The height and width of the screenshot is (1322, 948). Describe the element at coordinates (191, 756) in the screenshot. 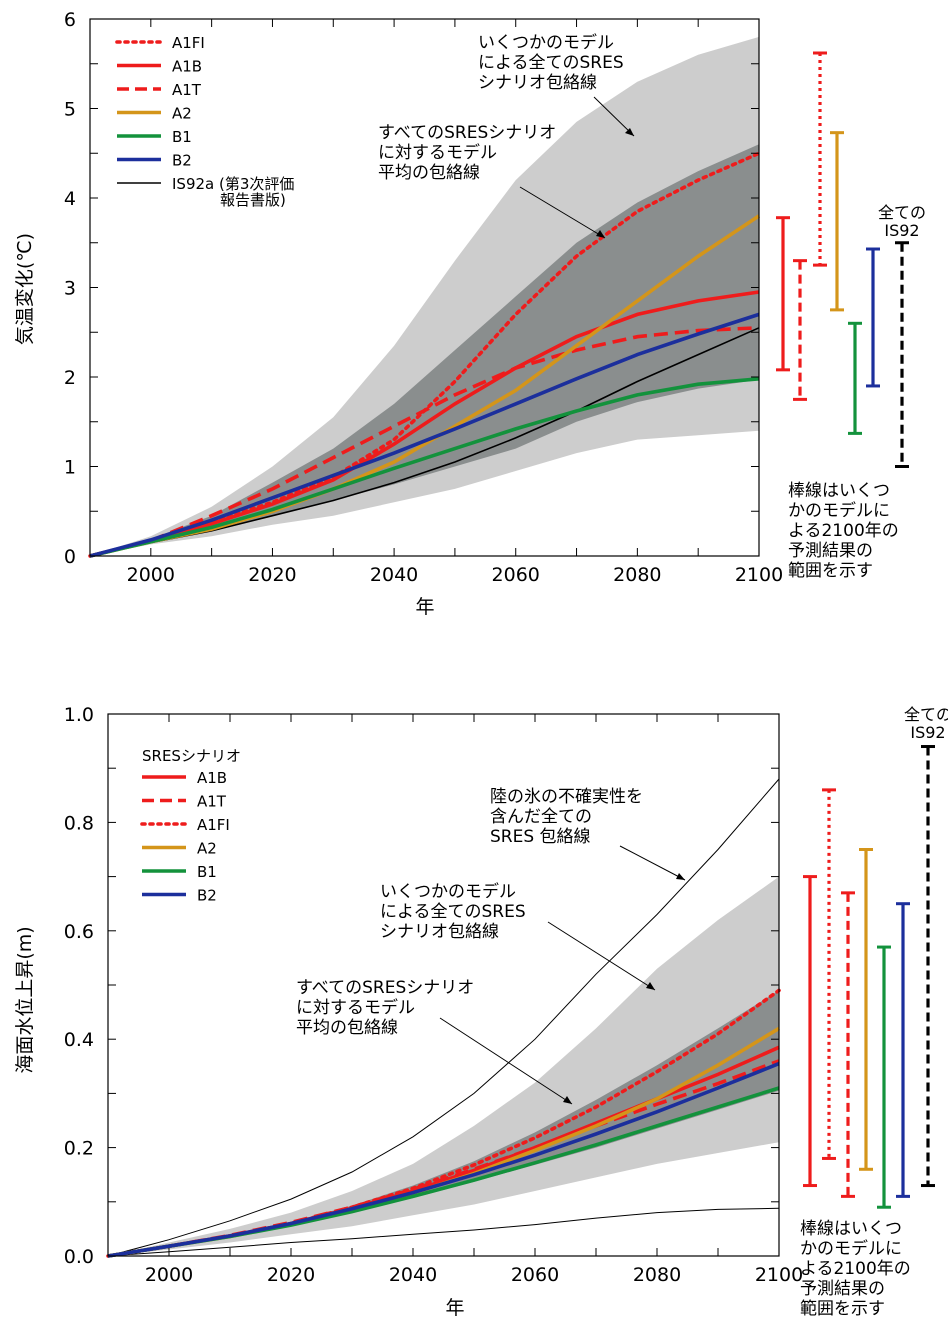

I see `legend-title: SRESシナリオ` at that location.